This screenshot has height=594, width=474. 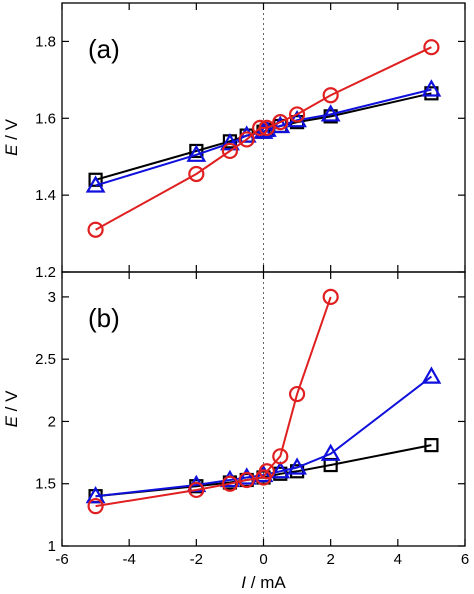 I want to click on y-tick-label: 1.6, so click(x=45, y=118).